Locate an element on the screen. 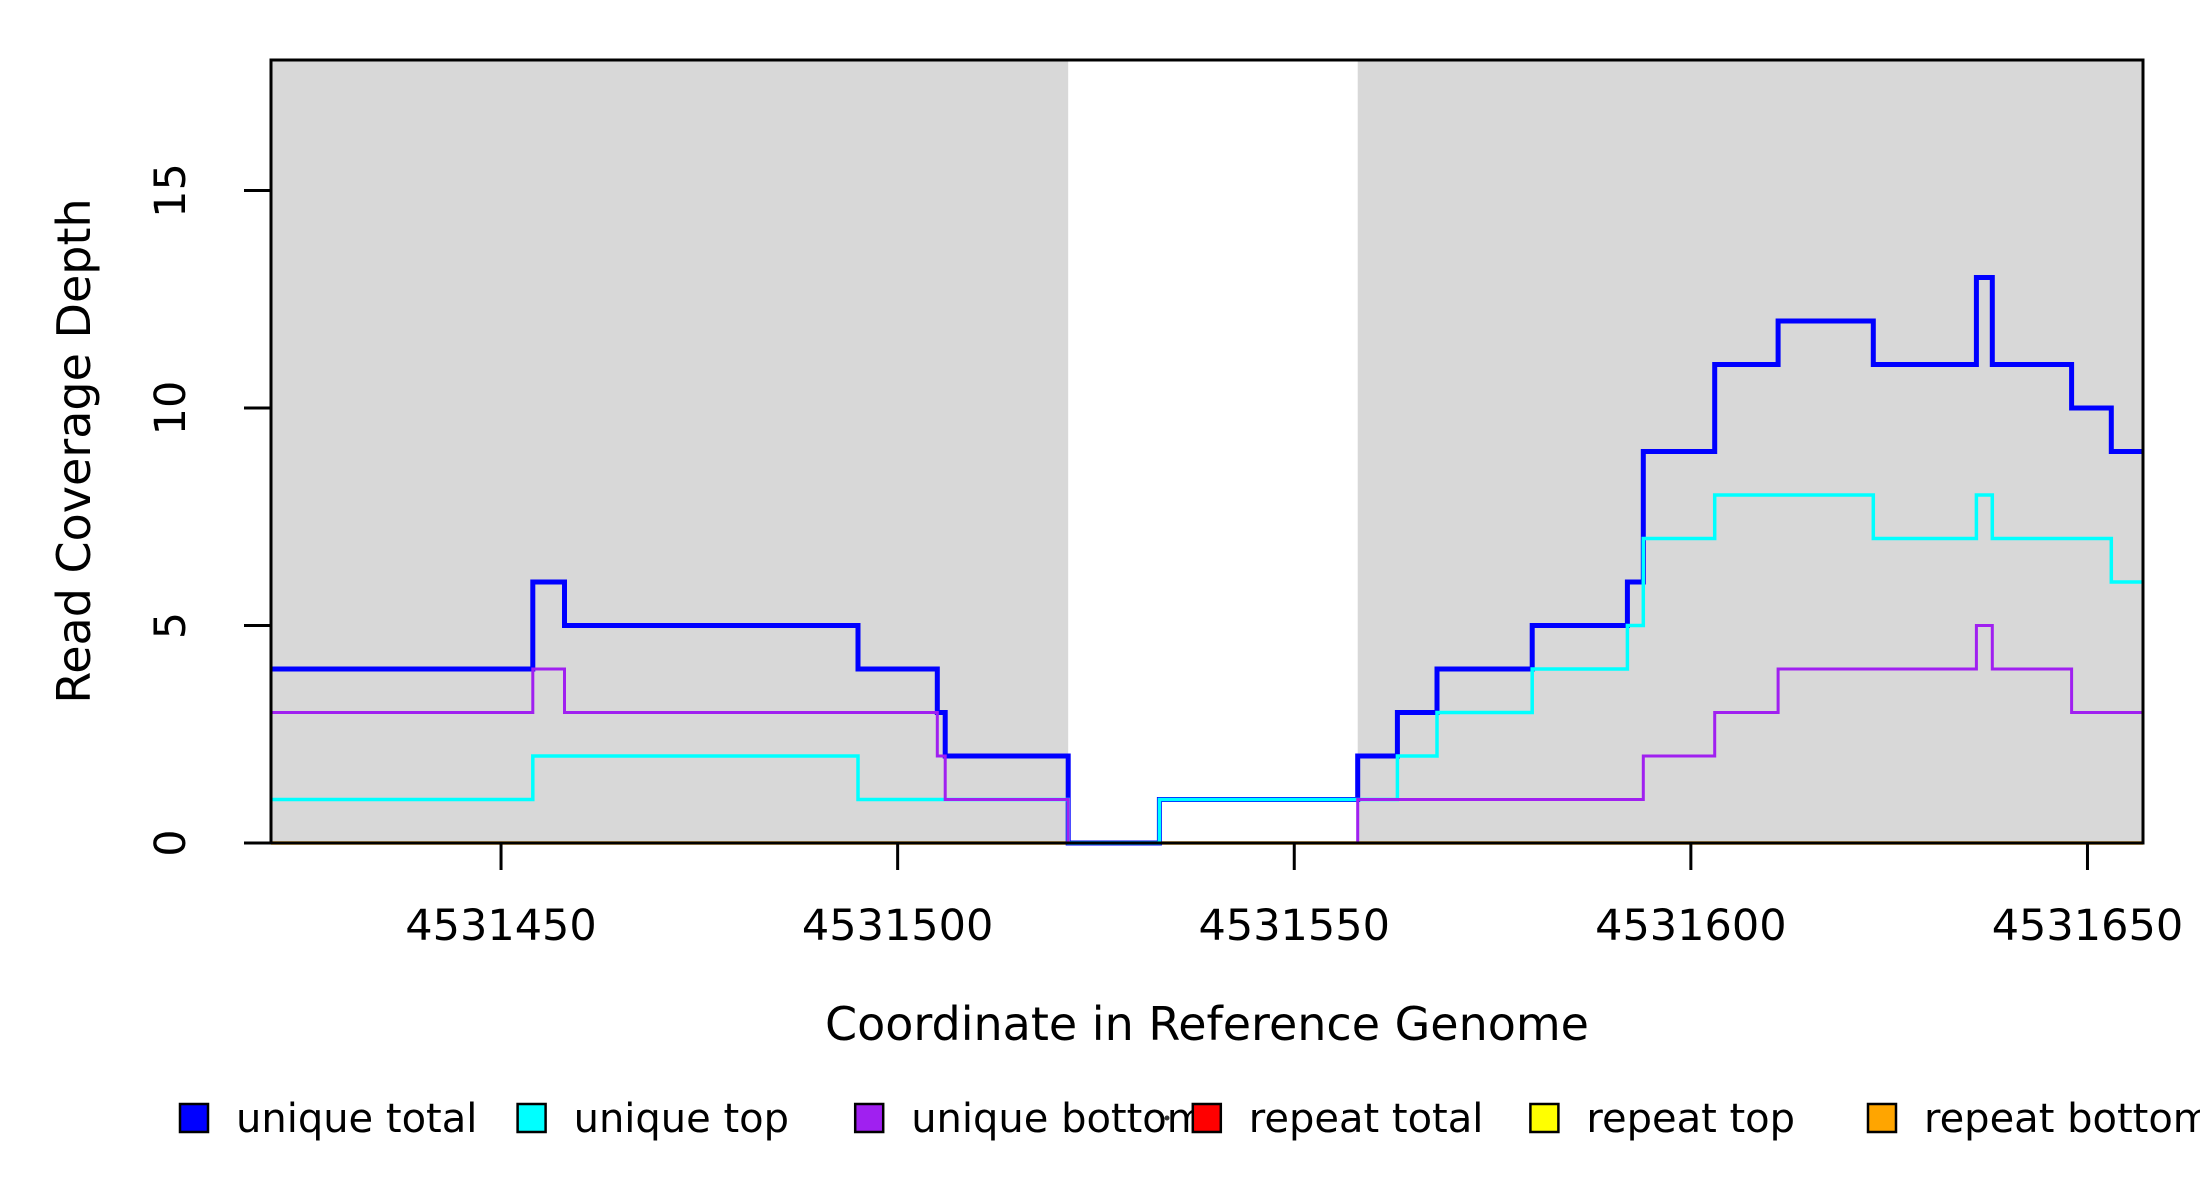 The image size is (2200, 1200). legend-swatch-repeat-bottom is located at coordinates (1882, 1118).